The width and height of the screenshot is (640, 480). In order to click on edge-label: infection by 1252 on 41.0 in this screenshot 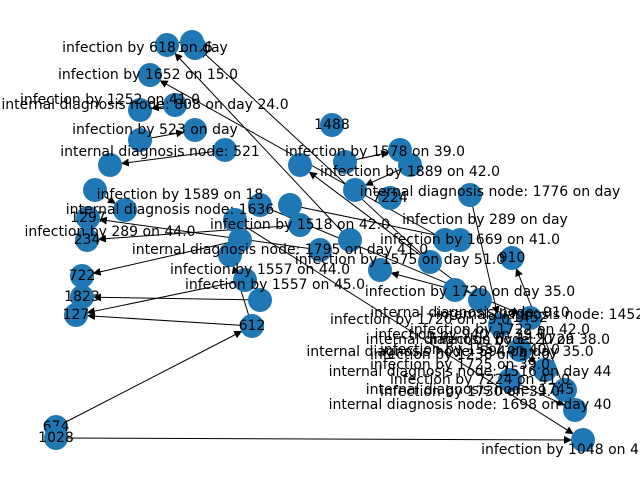, I will do `click(110, 100)`.